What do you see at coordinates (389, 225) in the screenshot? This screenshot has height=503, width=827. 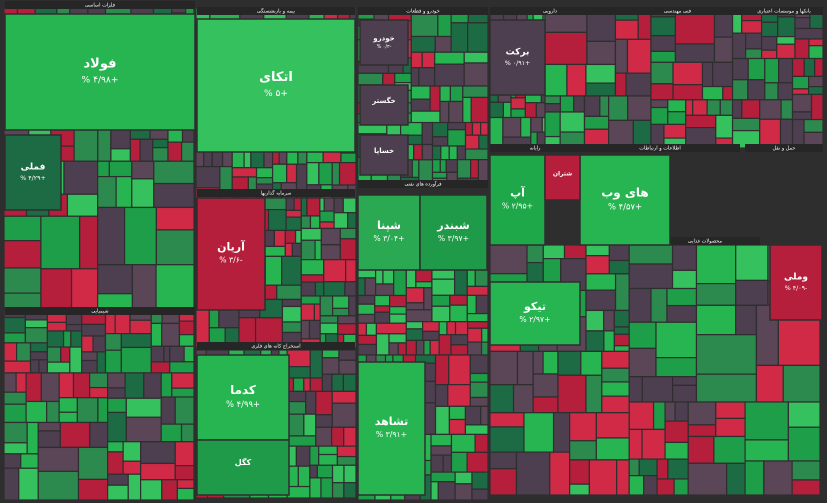 I see `stock-name: شپنا` at bounding box center [389, 225].